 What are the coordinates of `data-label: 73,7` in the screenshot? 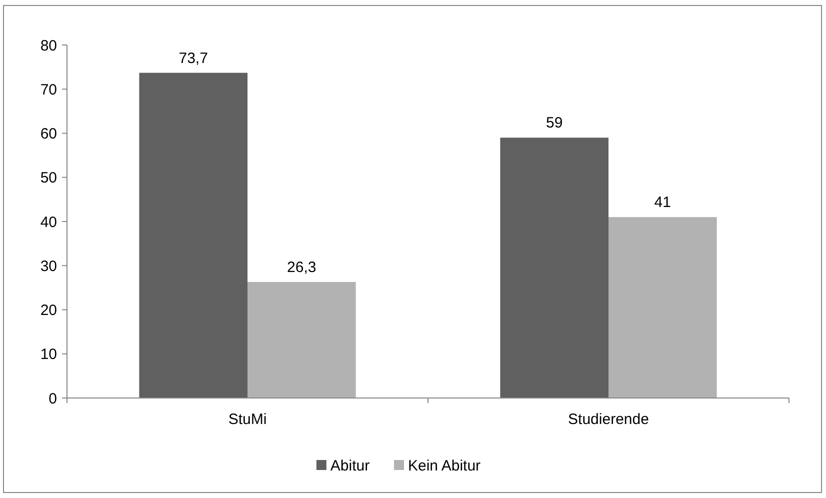 It's located at (193, 58).